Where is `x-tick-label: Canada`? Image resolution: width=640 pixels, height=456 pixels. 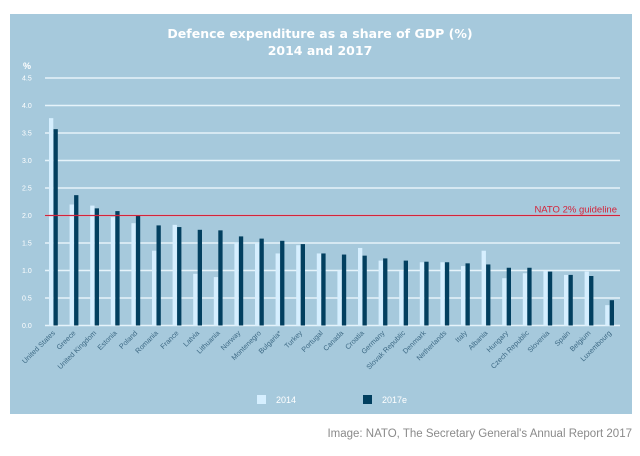
x-tick-label: Canada is located at coordinates (333, 341).